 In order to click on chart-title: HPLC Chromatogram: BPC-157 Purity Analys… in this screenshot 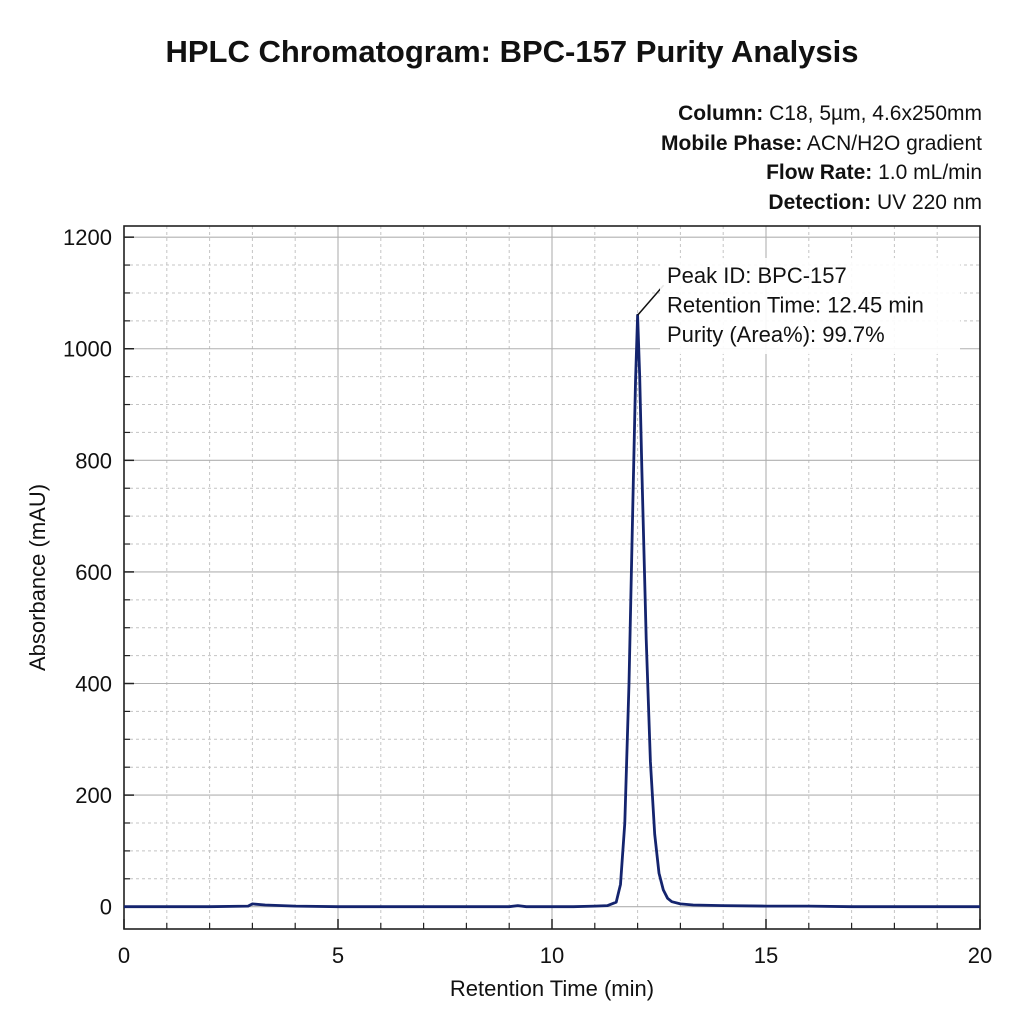, I will do `click(512, 51)`.